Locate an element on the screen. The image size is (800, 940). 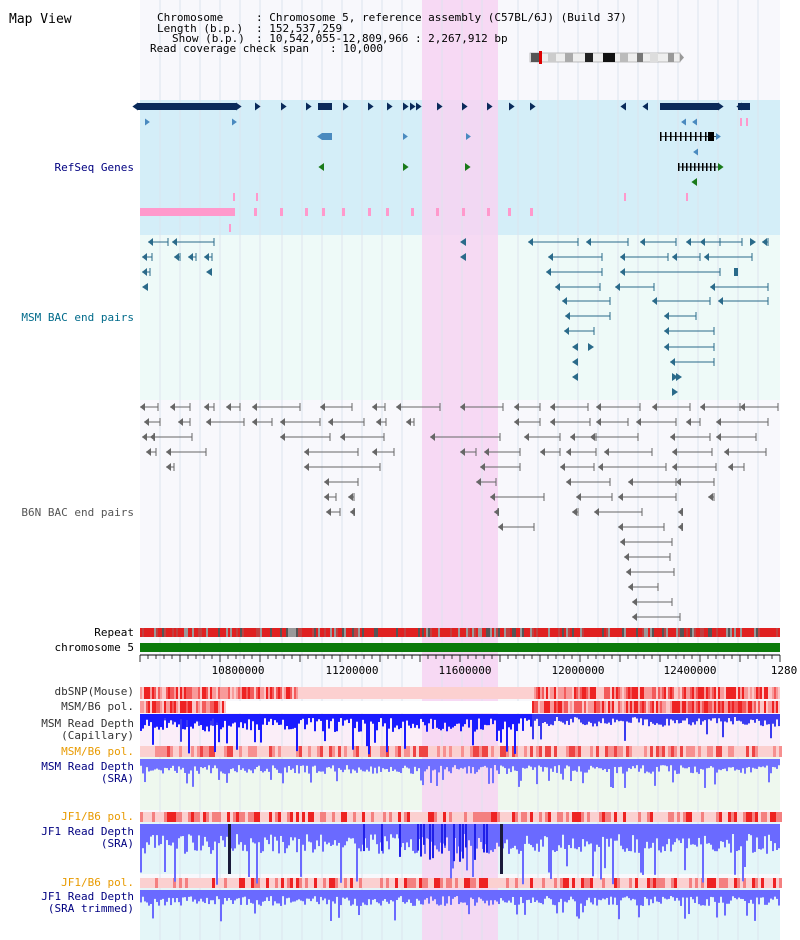
selected-region-highlight is located at coordinates (460, 470).